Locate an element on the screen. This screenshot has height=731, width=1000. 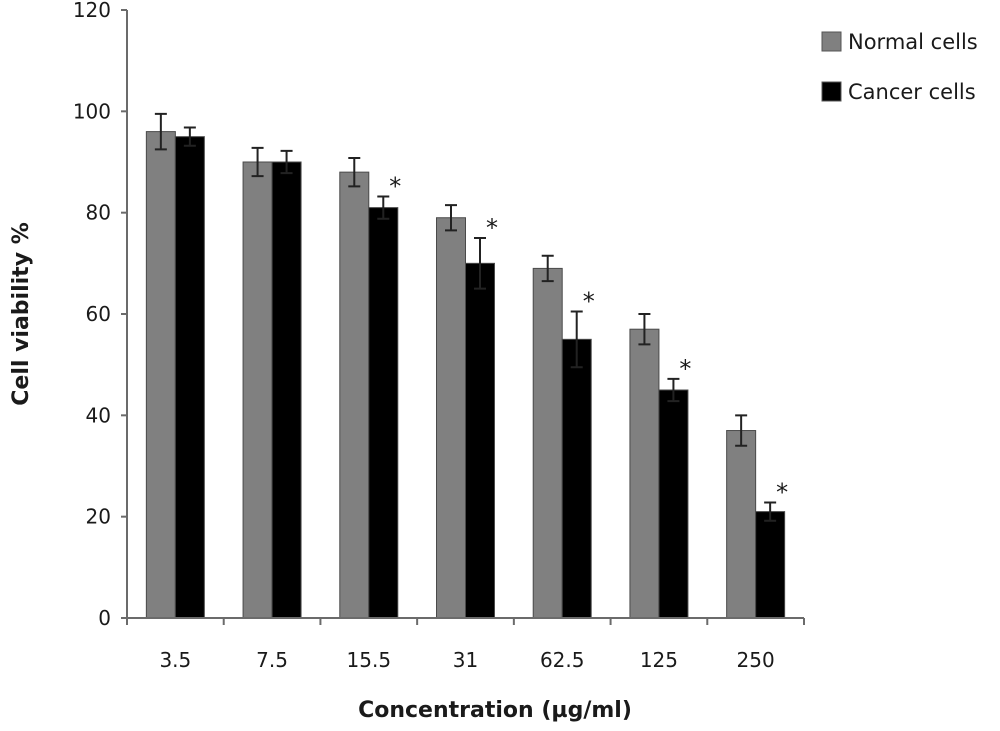
legend-label-normal-cells: Normal cells is located at coordinates (913, 42).